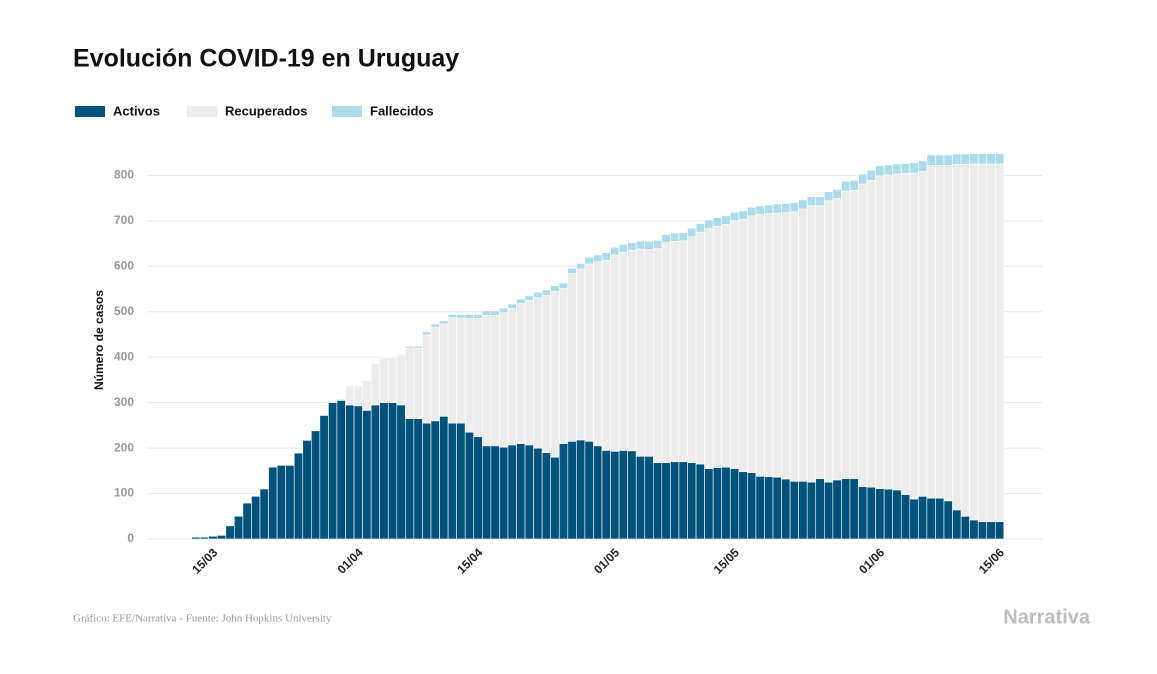 The height and width of the screenshot is (674, 1157). What do you see at coordinates (469, 560) in the screenshot?
I see `x-tick-label: 15/04` at bounding box center [469, 560].